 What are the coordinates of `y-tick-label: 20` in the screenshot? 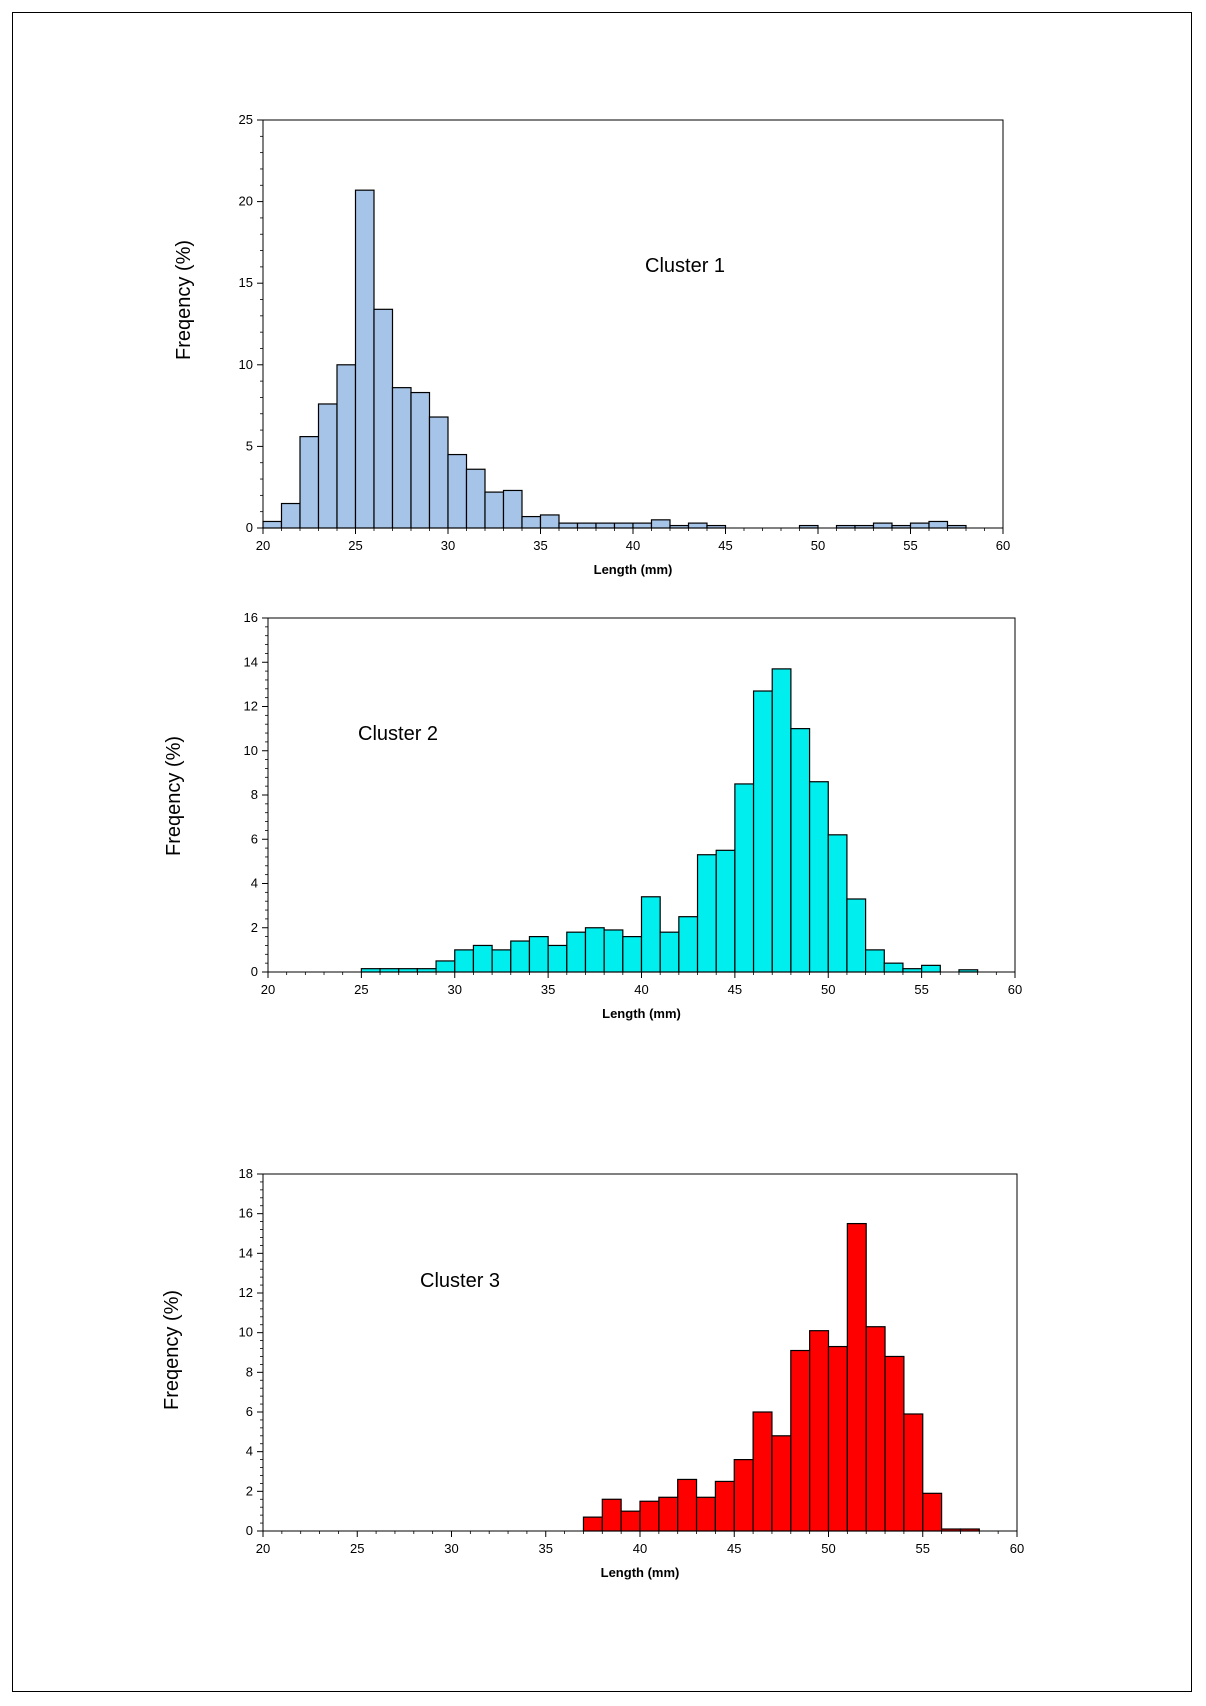 It's located at (246, 201).